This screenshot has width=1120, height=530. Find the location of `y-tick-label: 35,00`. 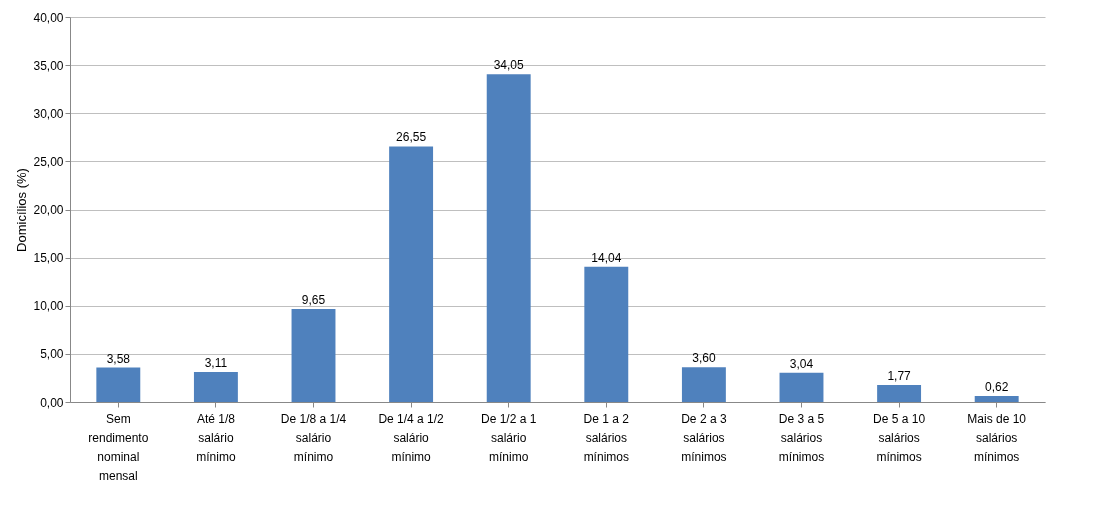

y-tick-label: 35,00 is located at coordinates (48, 65).